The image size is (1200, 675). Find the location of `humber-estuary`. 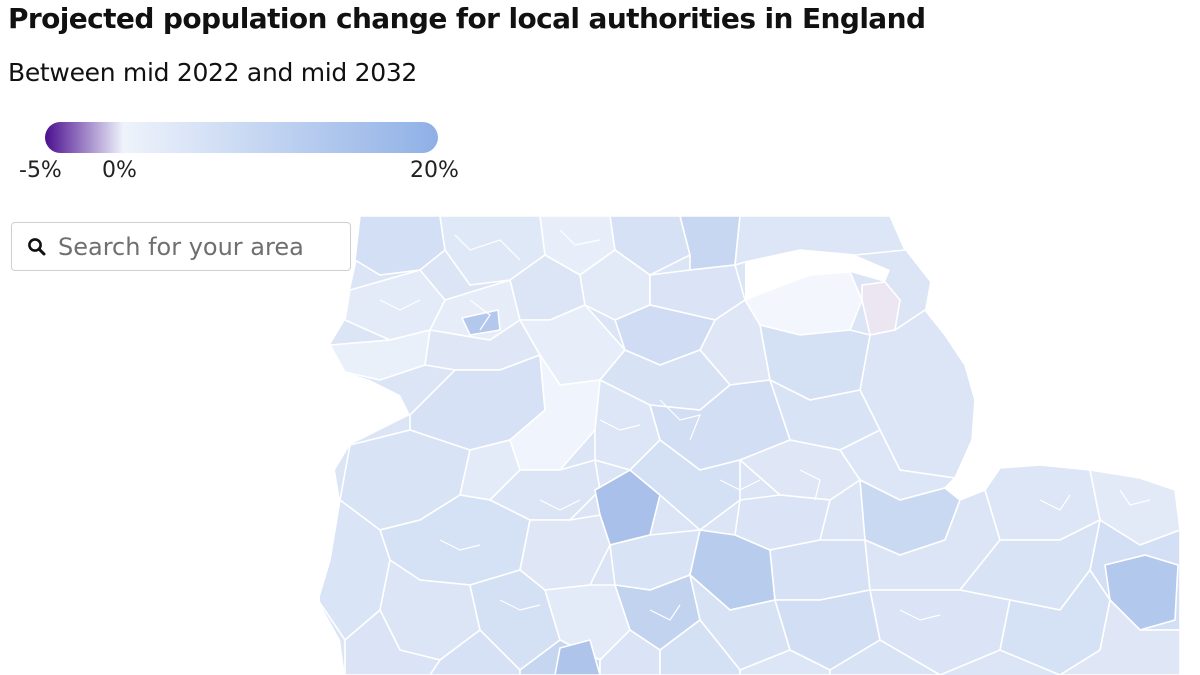

humber-estuary is located at coordinates (817, 275).